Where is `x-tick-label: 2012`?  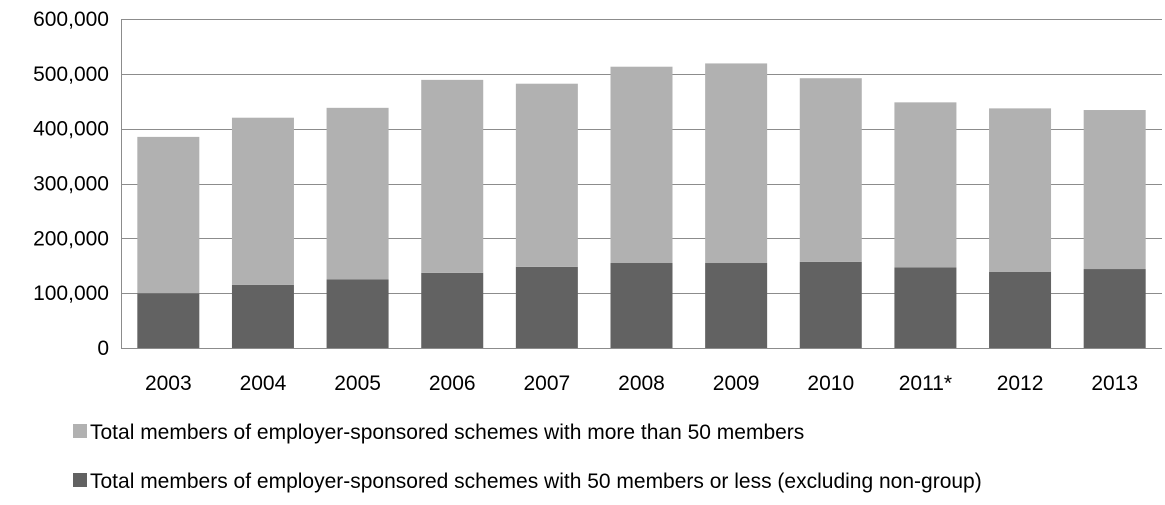 x-tick-label: 2012 is located at coordinates (1020, 383).